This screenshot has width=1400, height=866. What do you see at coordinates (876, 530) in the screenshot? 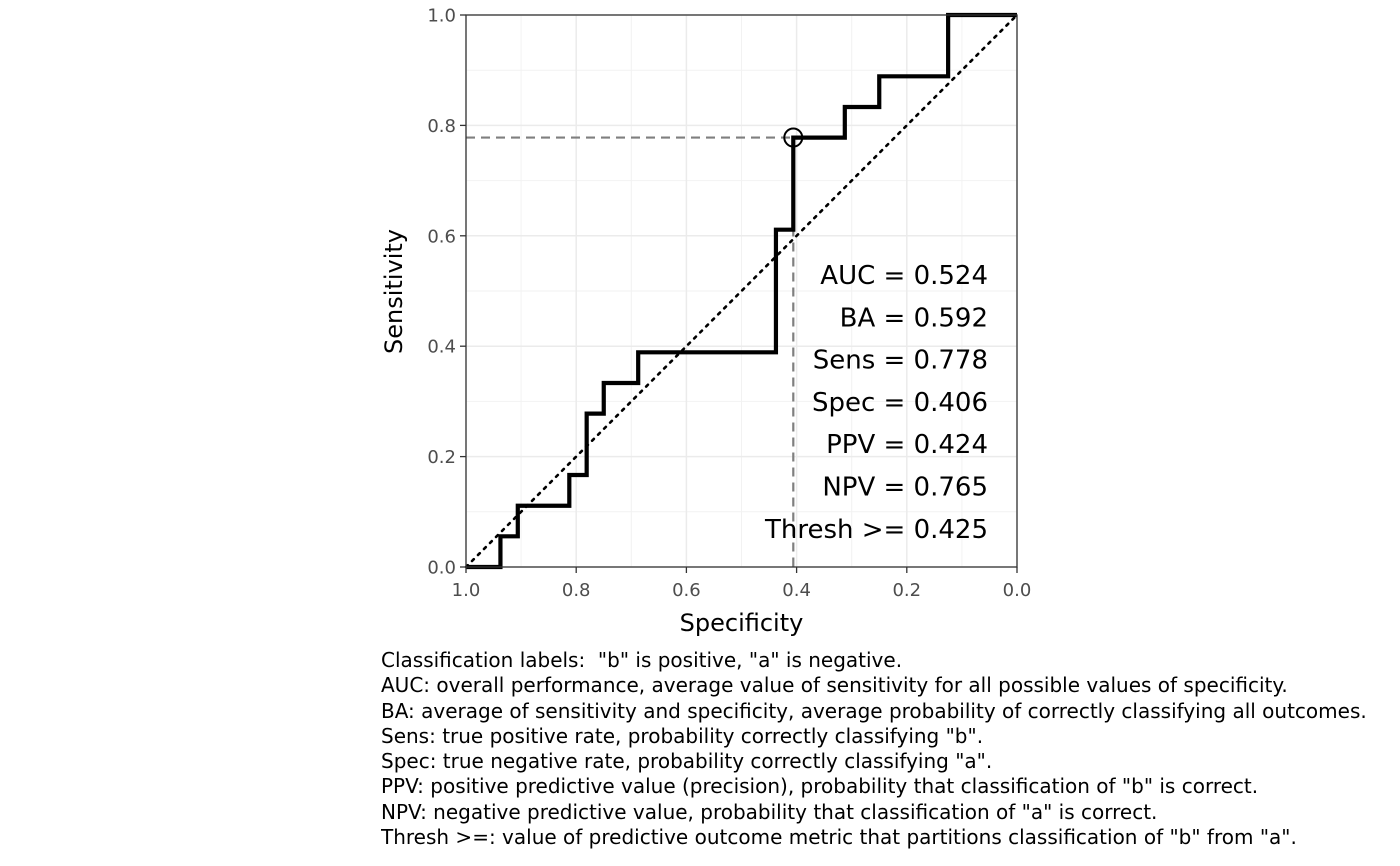
I see `stat-annotation: Thresh >= 0.425` at bounding box center [876, 530].